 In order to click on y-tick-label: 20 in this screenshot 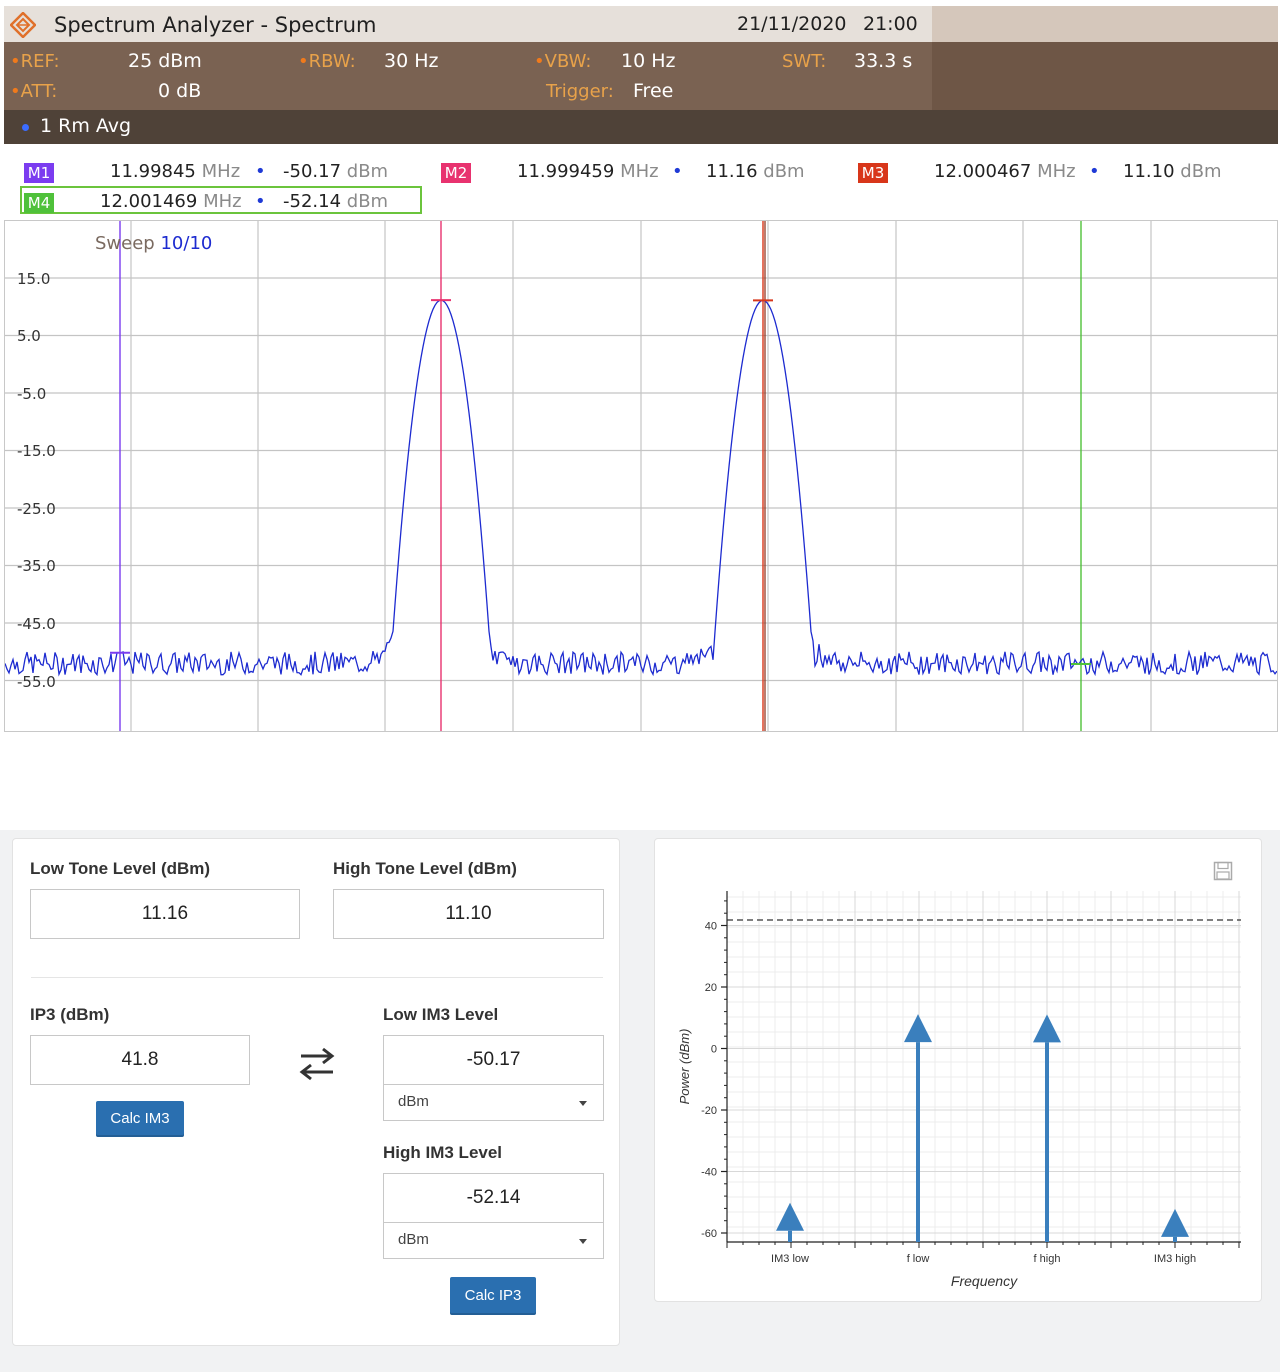, I will do `click(711, 988)`.